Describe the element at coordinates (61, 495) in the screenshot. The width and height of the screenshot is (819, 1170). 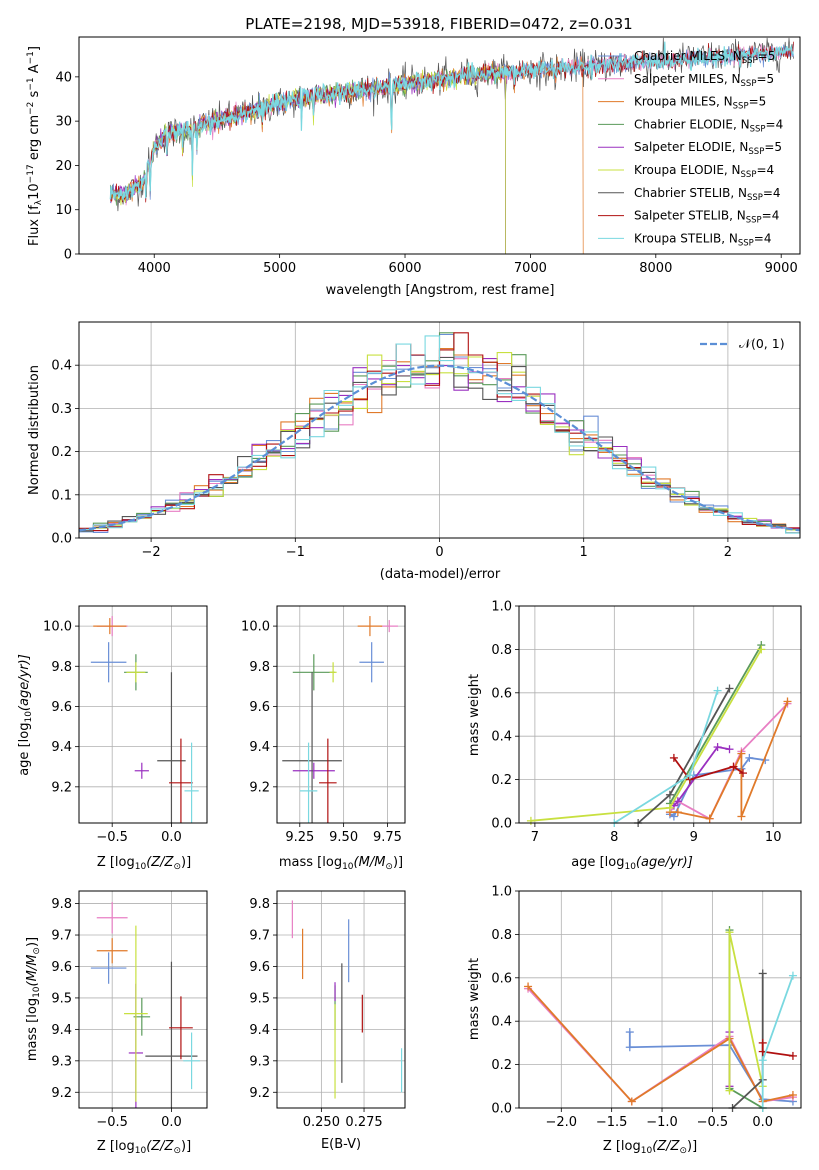
I see `y-tick-label: 0.1` at that location.